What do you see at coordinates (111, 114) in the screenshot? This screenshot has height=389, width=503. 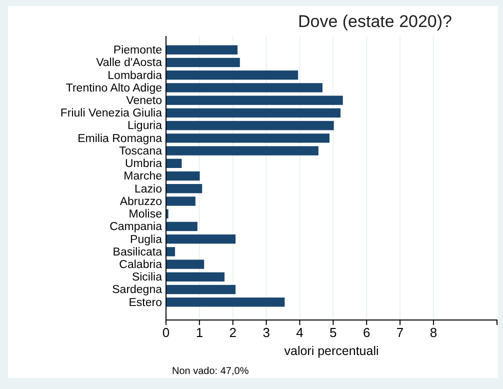 I see `y-tick-label: Friuli Venezia Giulia` at bounding box center [111, 114].